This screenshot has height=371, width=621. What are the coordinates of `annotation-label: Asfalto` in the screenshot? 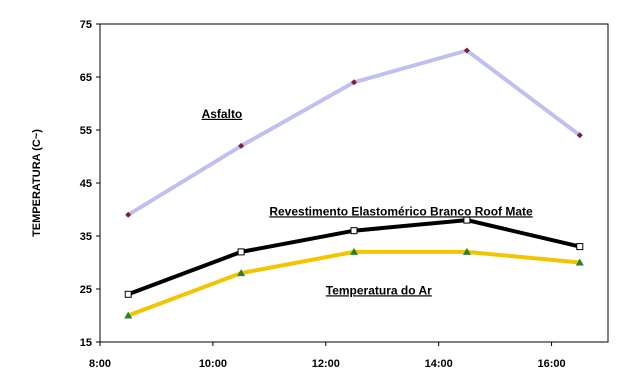 It's located at (222, 114).